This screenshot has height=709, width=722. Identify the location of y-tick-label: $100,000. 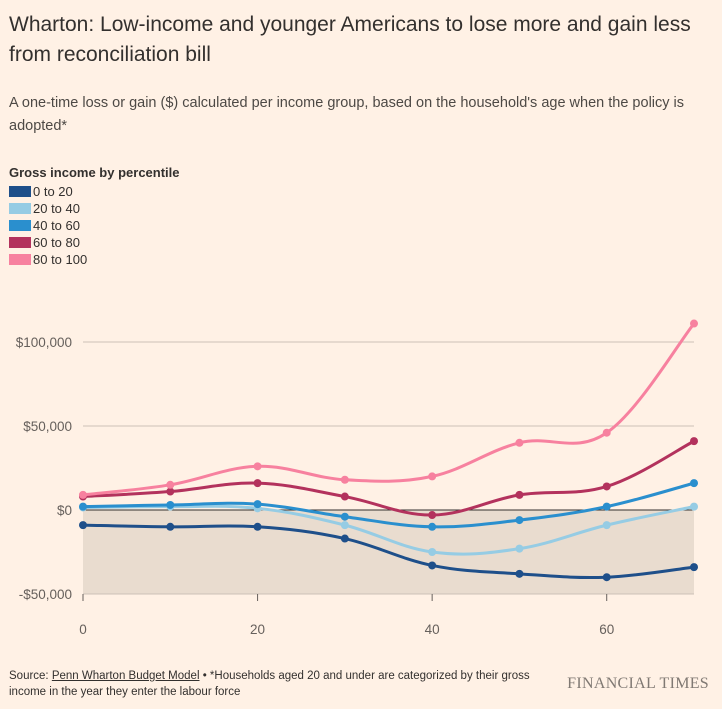
(44, 342).